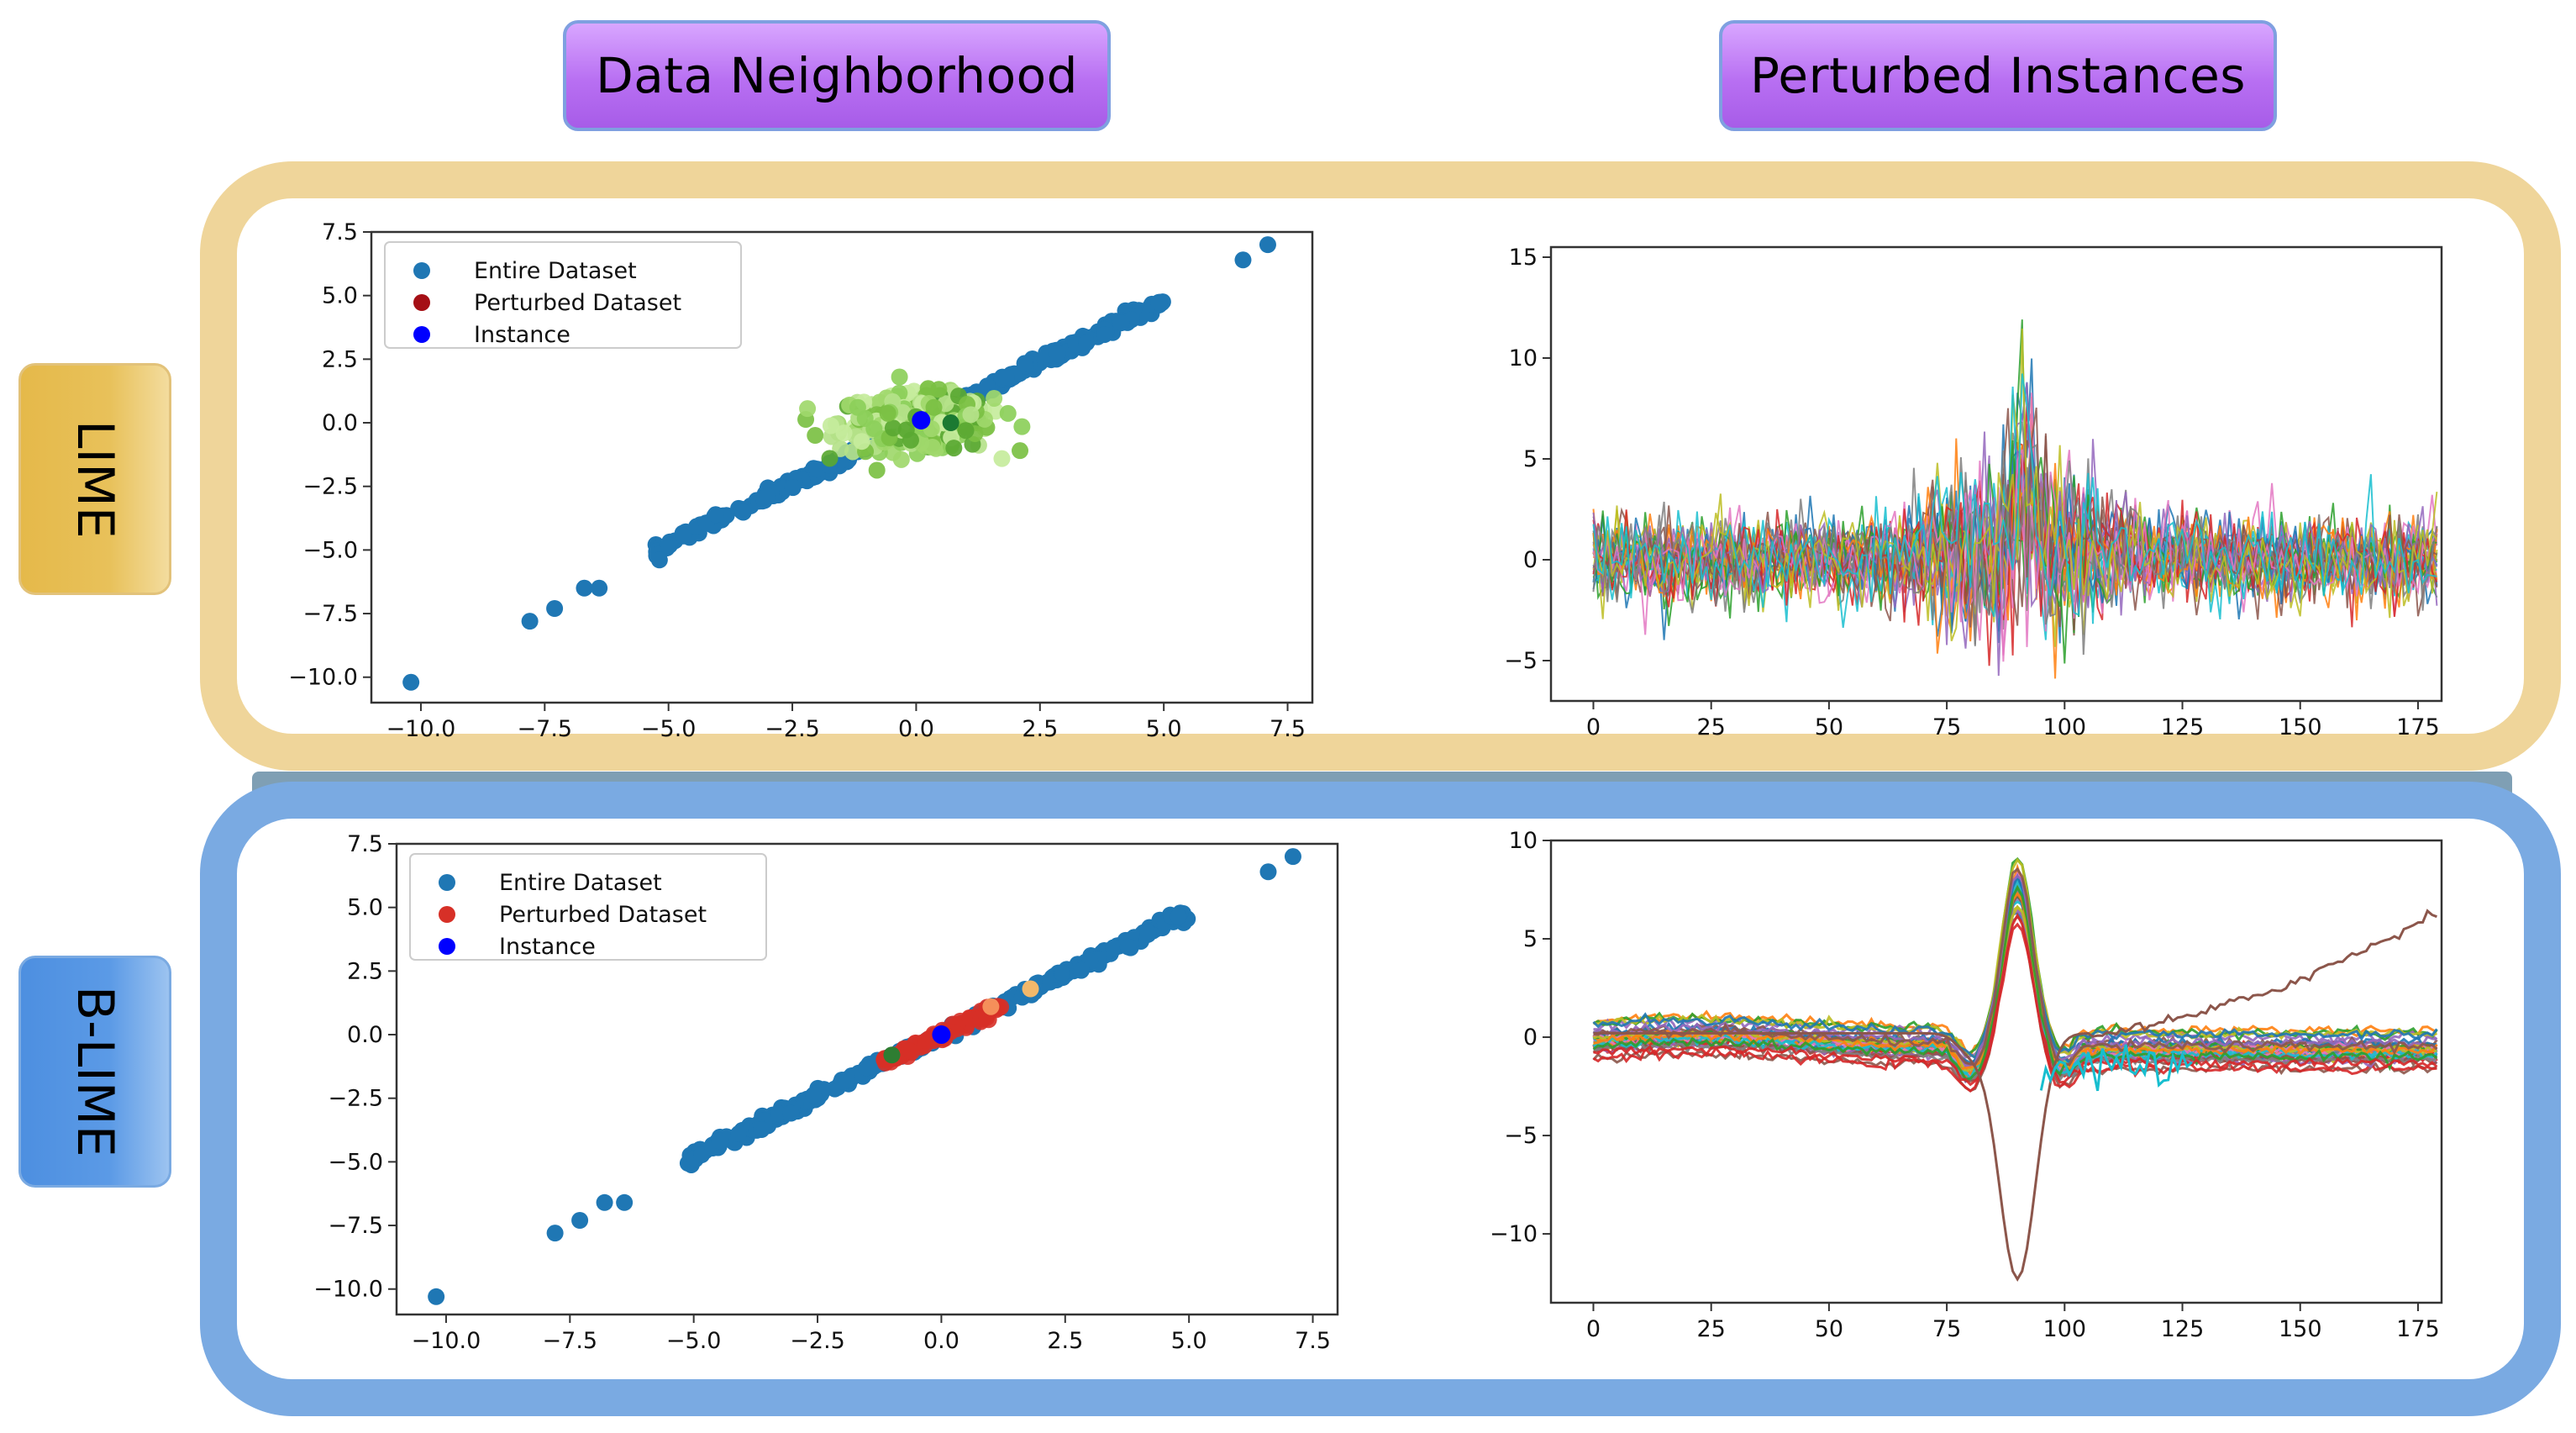 The height and width of the screenshot is (1433, 2576). I want to click on blime-row-label: B-LIME, so click(95, 1071).